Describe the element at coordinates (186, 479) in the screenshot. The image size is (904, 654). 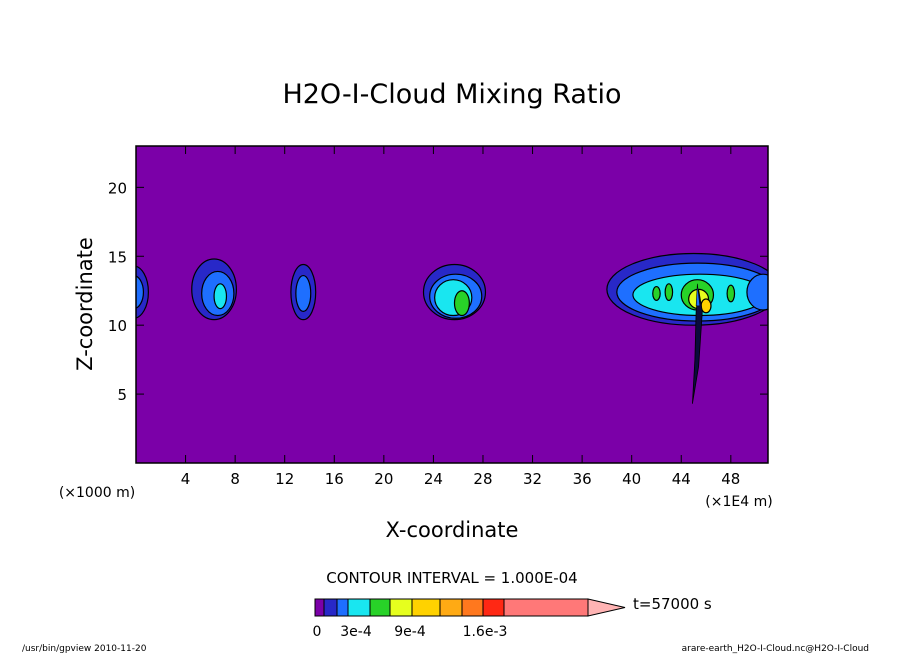
I see `x-tick-label: 4` at that location.